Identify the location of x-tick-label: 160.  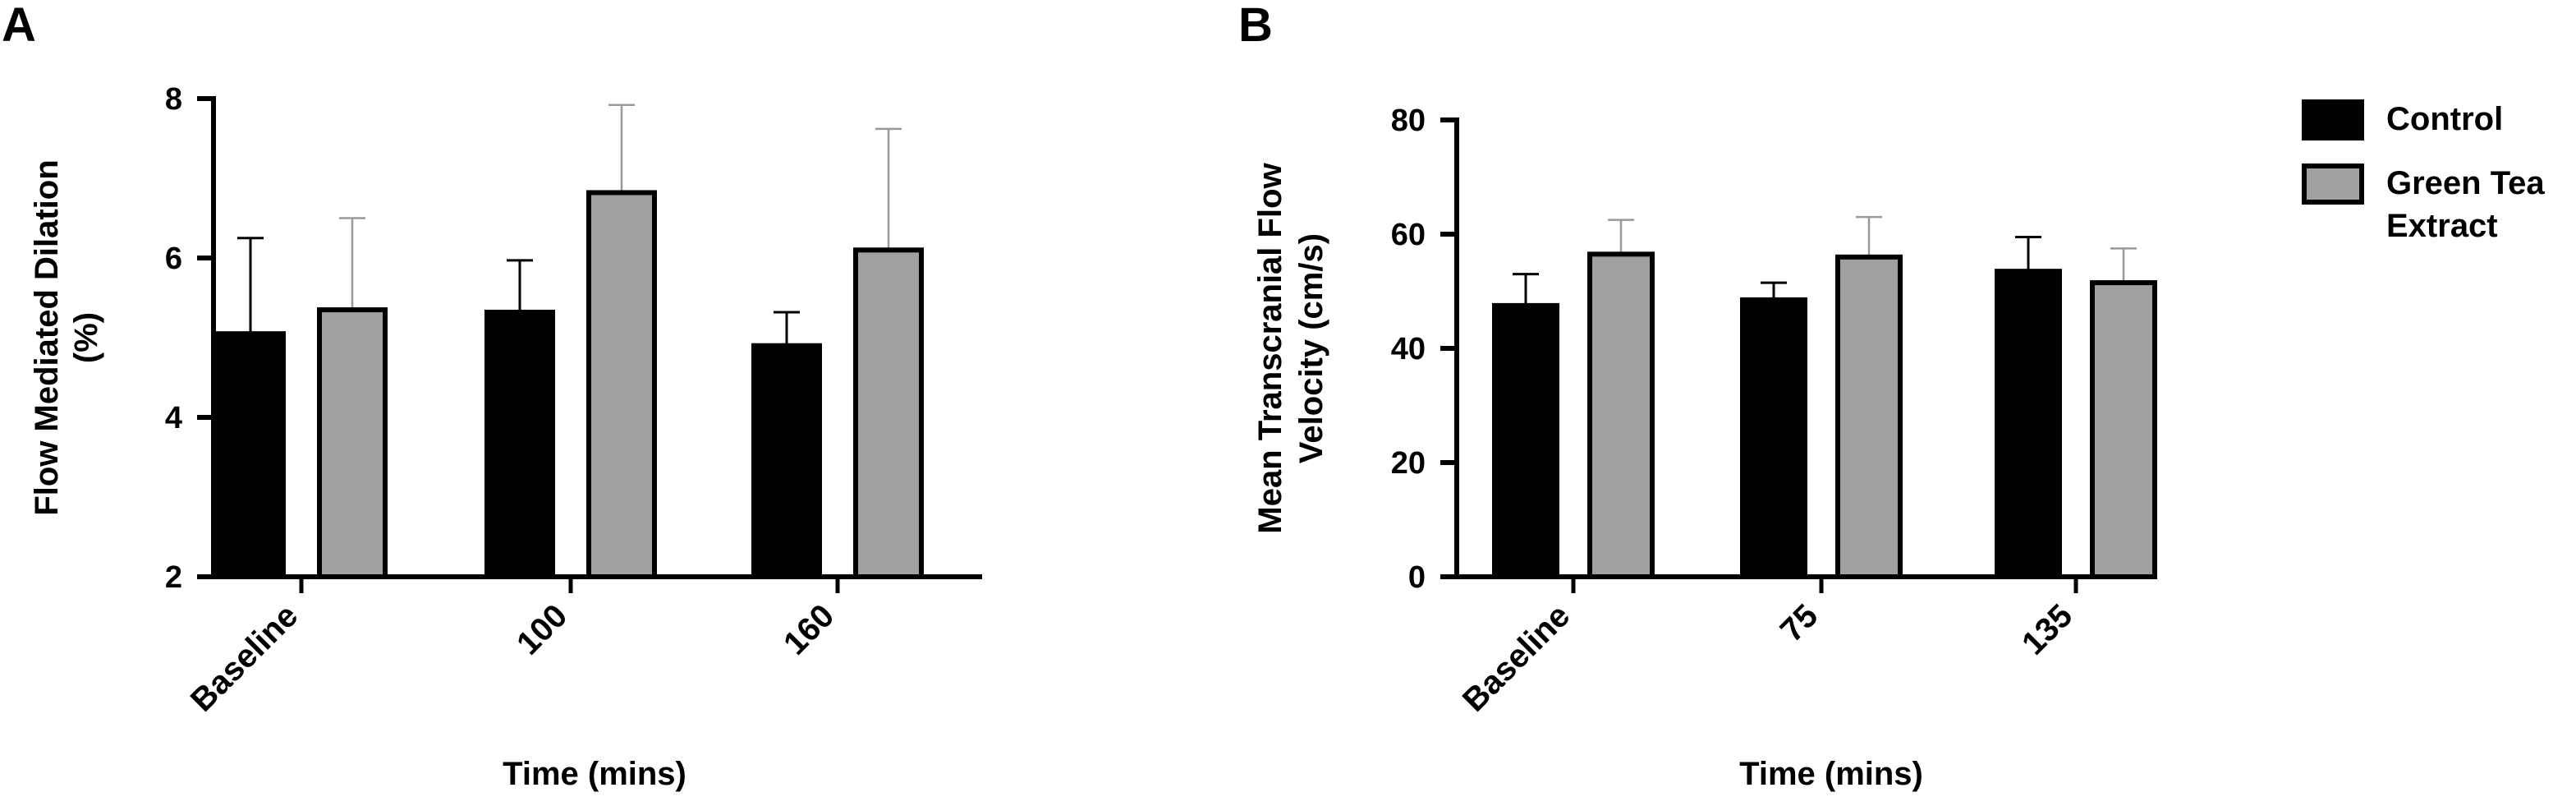
(809, 629).